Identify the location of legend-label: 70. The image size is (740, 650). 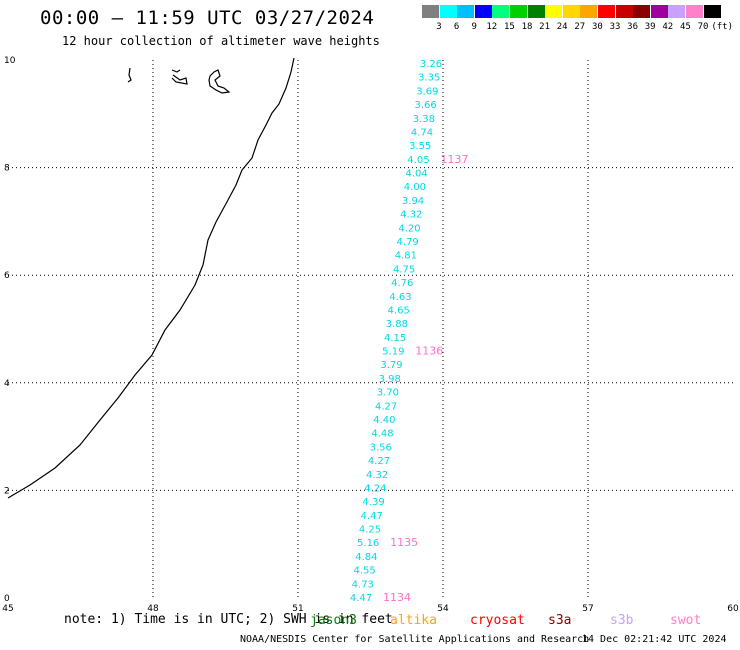
(703, 27).